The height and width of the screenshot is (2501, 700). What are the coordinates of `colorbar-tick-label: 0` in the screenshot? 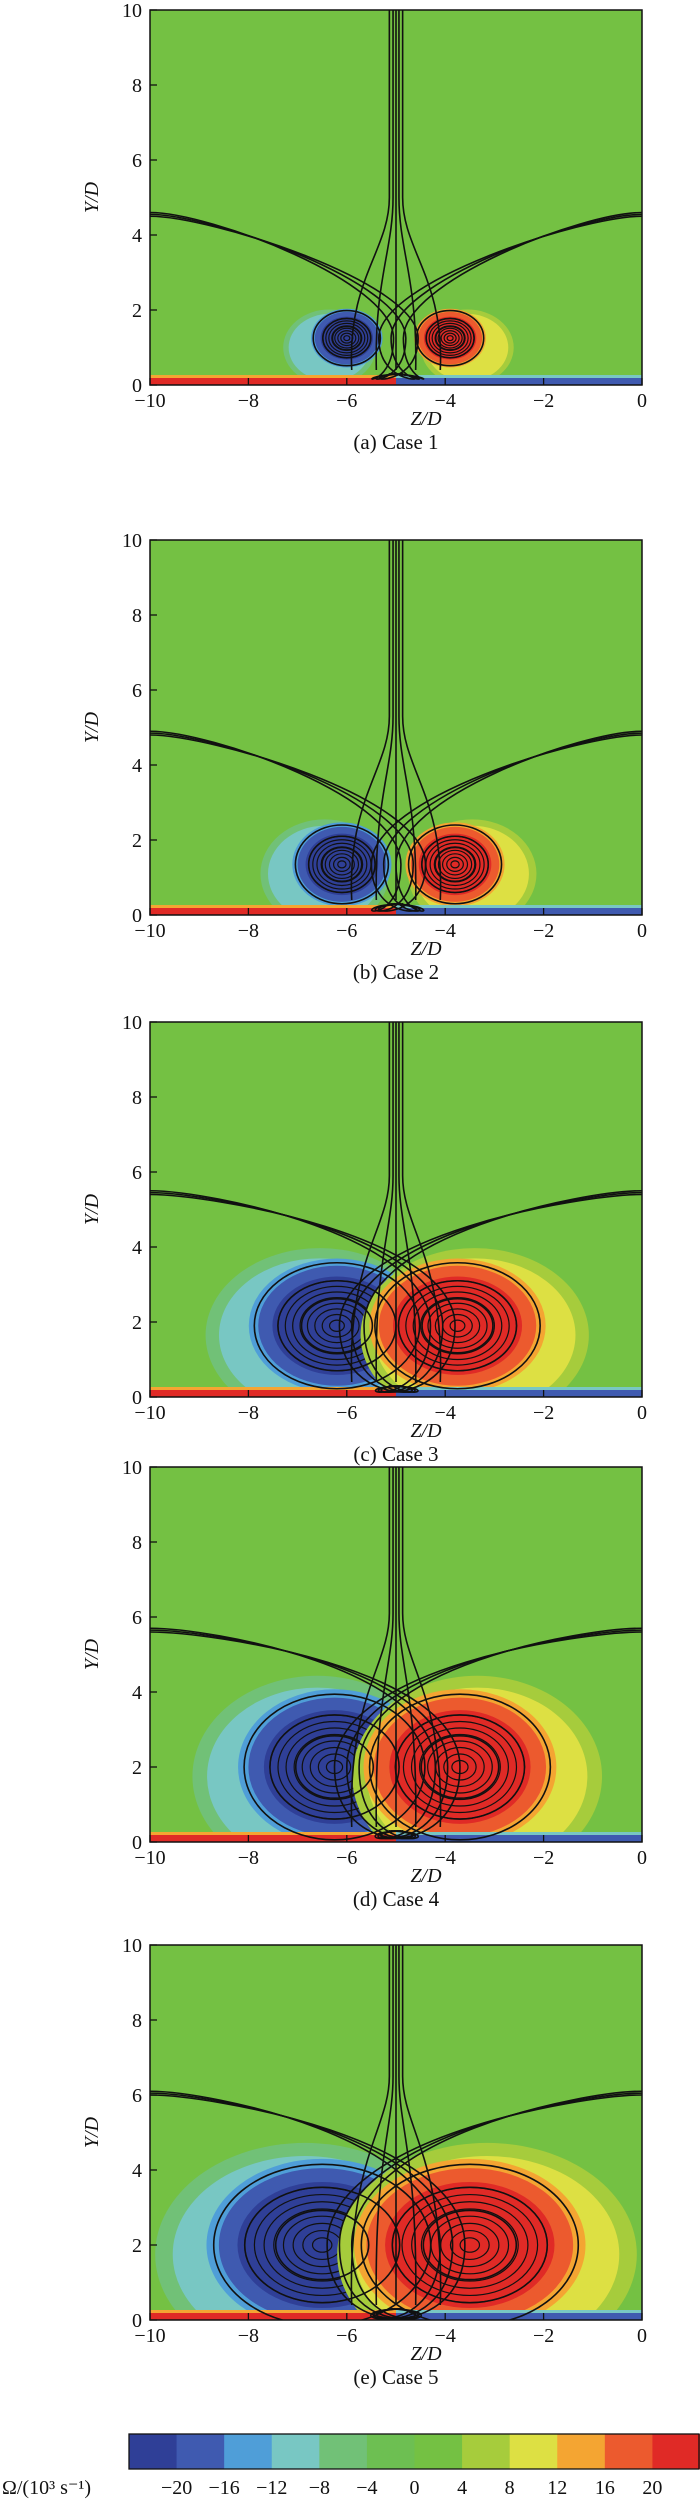 It's located at (415, 2488).